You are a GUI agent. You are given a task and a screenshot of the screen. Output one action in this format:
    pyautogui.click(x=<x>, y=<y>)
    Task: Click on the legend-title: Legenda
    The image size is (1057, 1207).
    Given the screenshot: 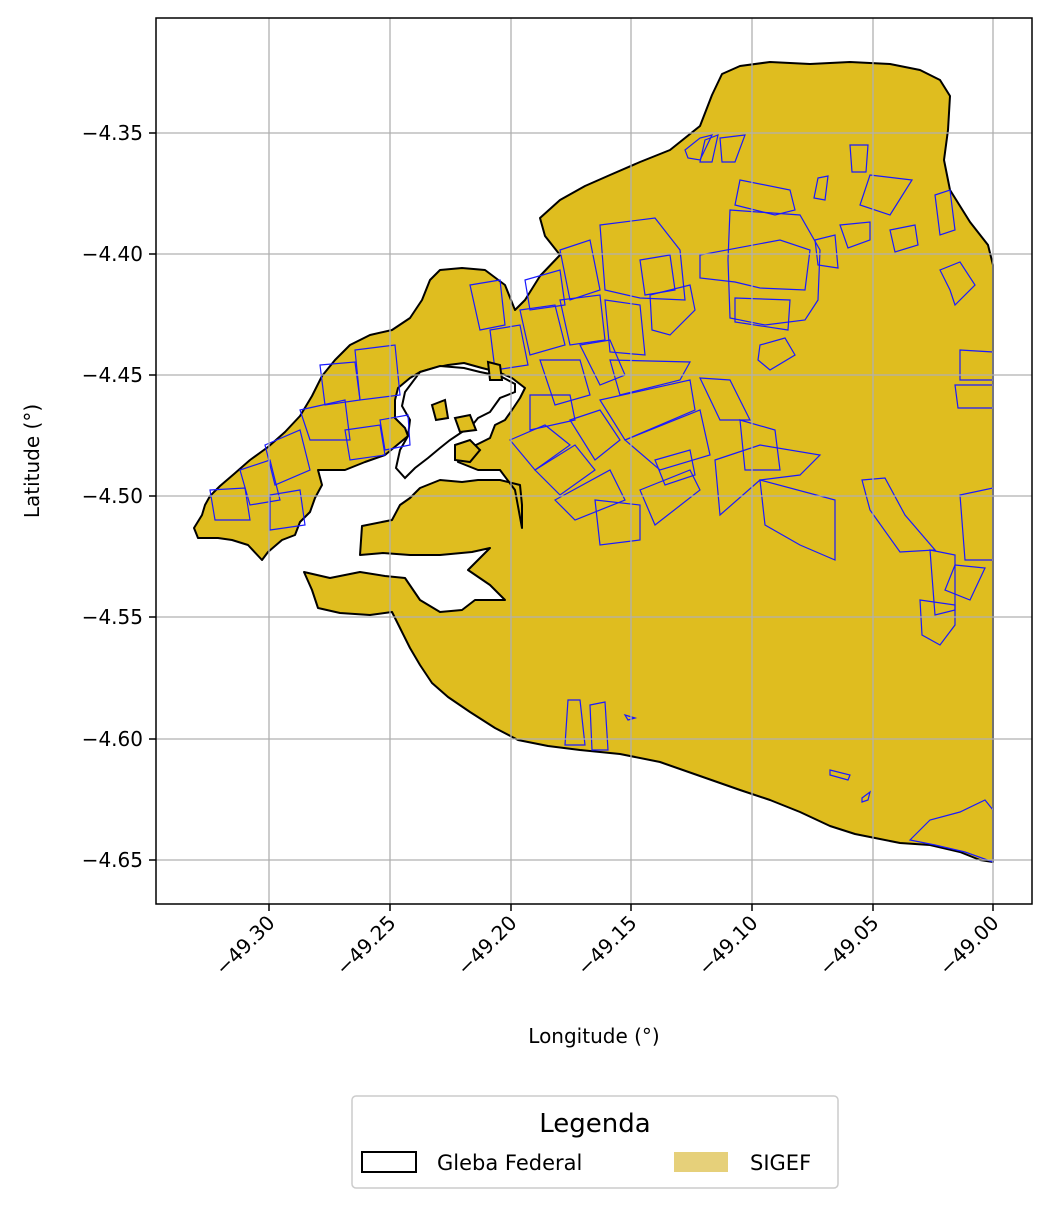 What is the action you would take?
    pyautogui.click(x=594, y=1124)
    